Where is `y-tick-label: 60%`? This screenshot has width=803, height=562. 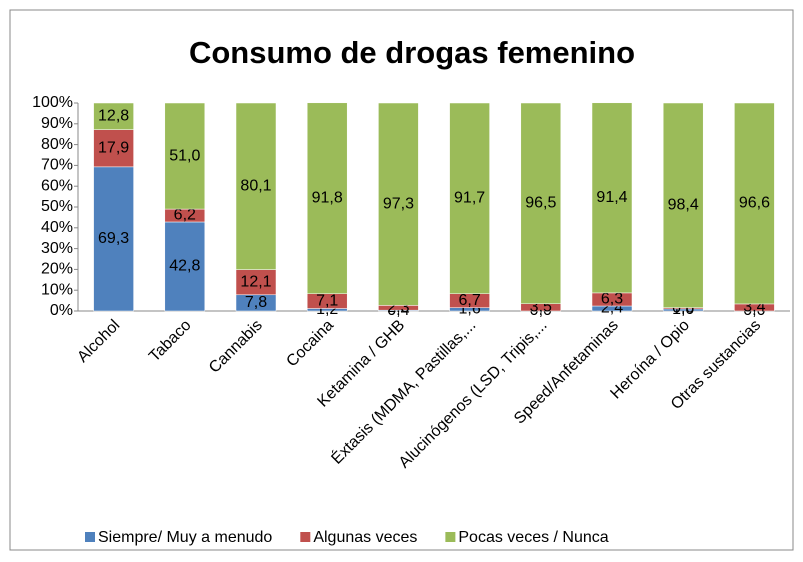 y-tick-label: 60% is located at coordinates (57, 185).